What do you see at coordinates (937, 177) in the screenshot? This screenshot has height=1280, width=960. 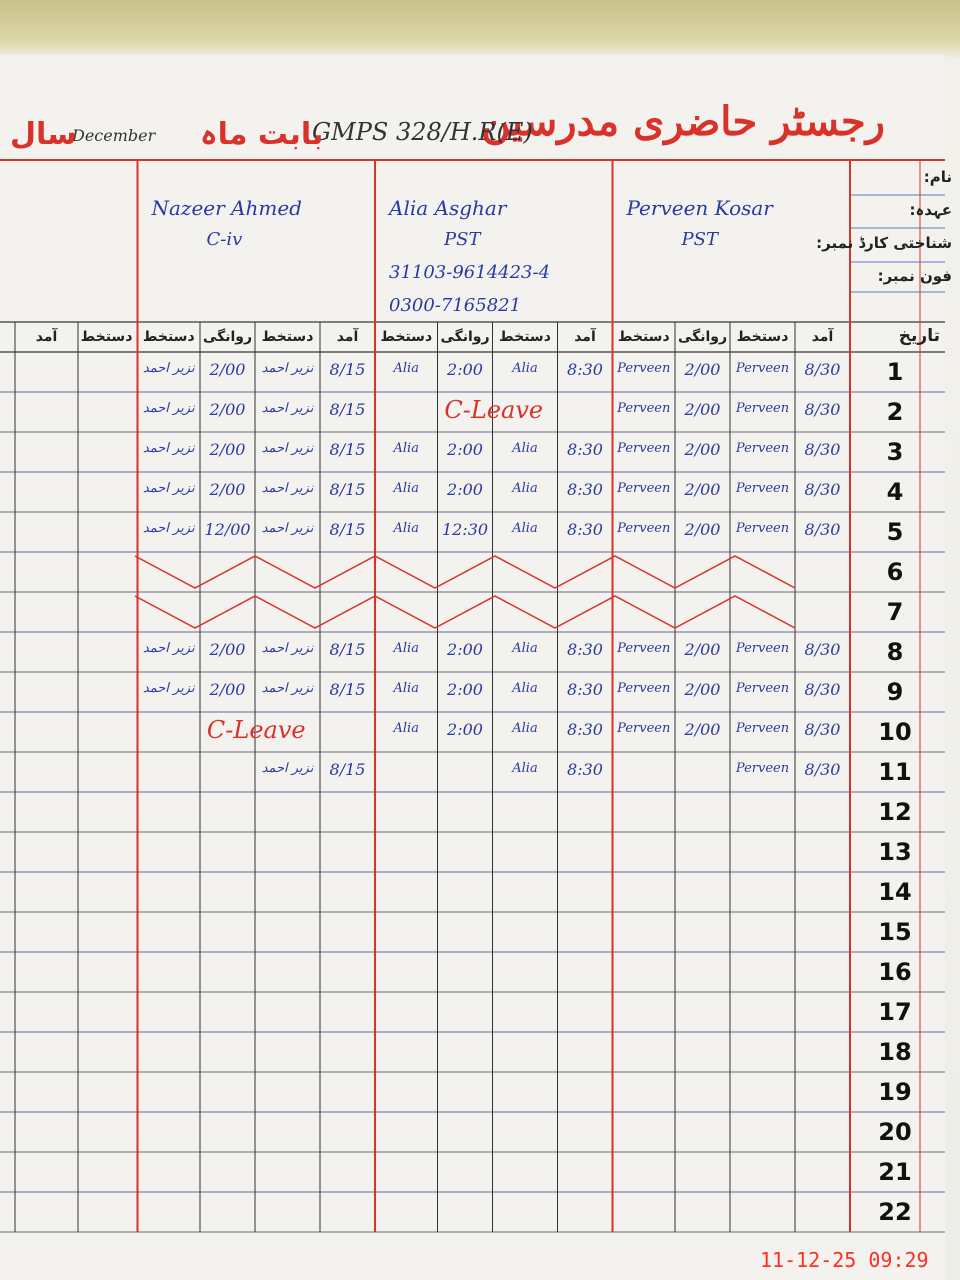 I see `field-label: نام:` at bounding box center [937, 177].